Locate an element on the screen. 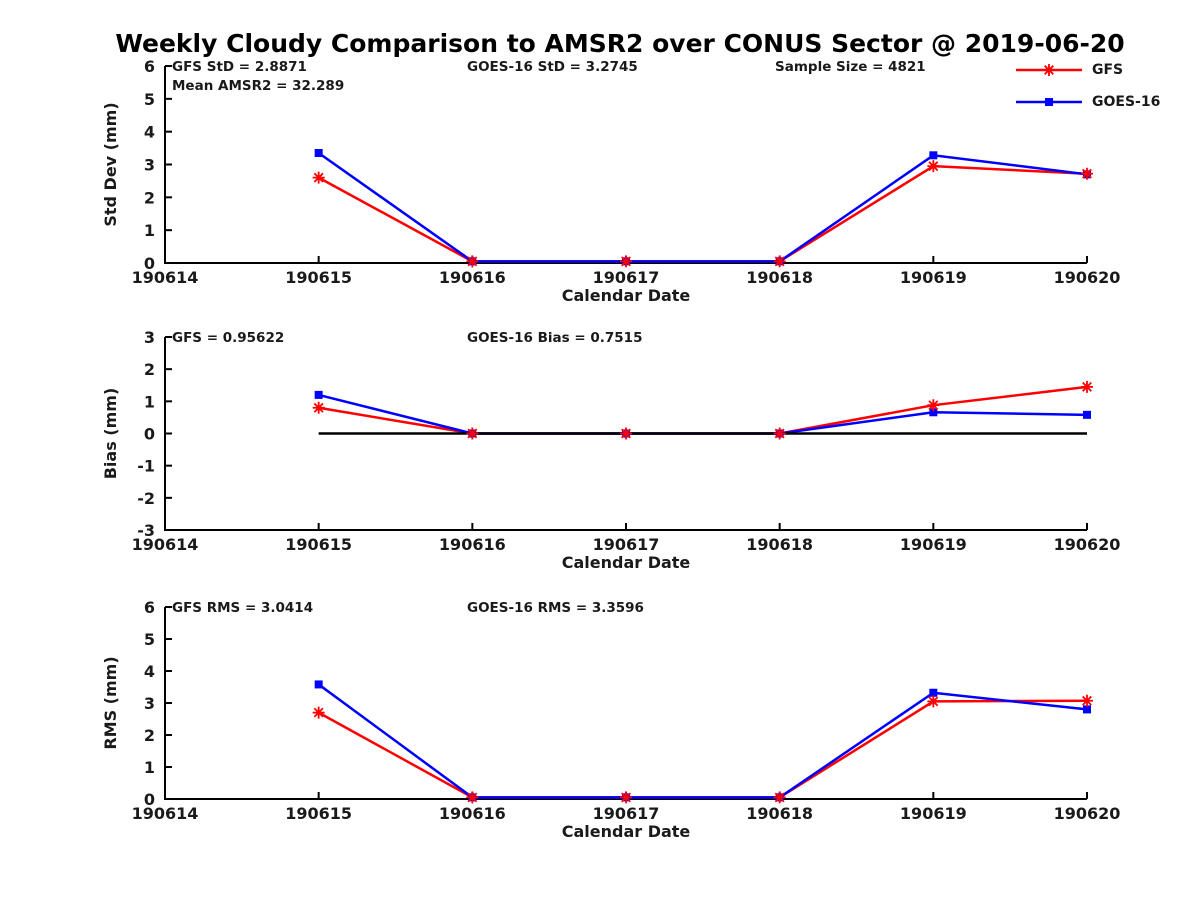 The width and height of the screenshot is (1200, 900). stat-annotation: GFS RMS = 3.0414 is located at coordinates (242, 608).